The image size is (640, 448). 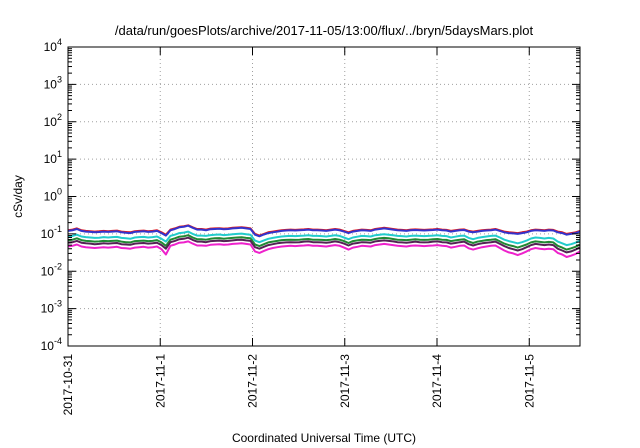 I want to click on y-axis-label: cSv/day, so click(x=18, y=196).